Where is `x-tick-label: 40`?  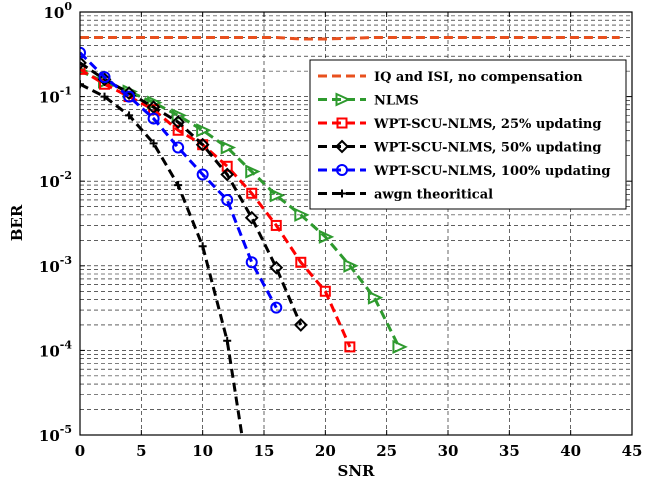 x-tick-label: 40 is located at coordinates (570, 451).